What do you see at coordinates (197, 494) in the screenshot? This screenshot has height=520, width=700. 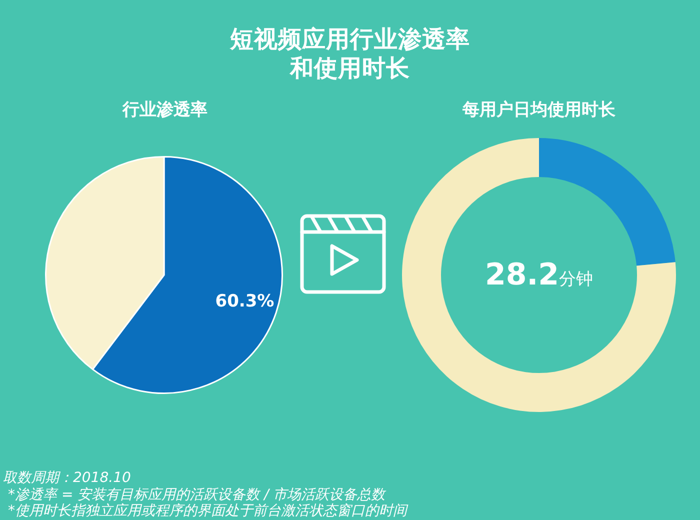 I see `text: *渗透率 = 安装有目标应用的活跃设备数 / 市场活跃设备总数` at bounding box center [197, 494].